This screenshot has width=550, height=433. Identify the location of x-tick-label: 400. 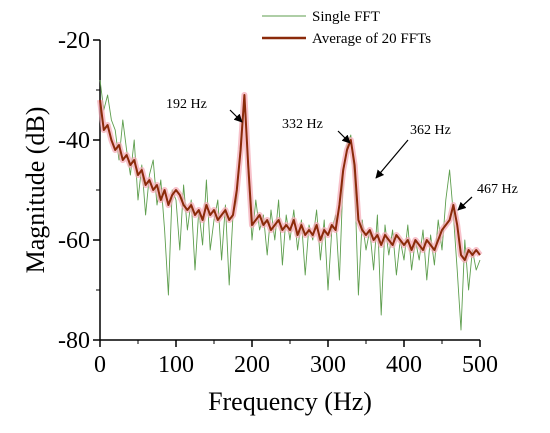
(404, 365).